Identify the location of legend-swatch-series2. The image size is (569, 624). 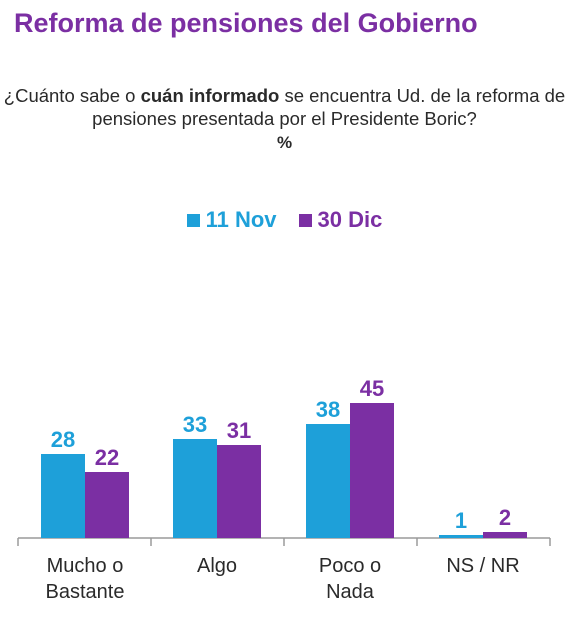
(305, 220).